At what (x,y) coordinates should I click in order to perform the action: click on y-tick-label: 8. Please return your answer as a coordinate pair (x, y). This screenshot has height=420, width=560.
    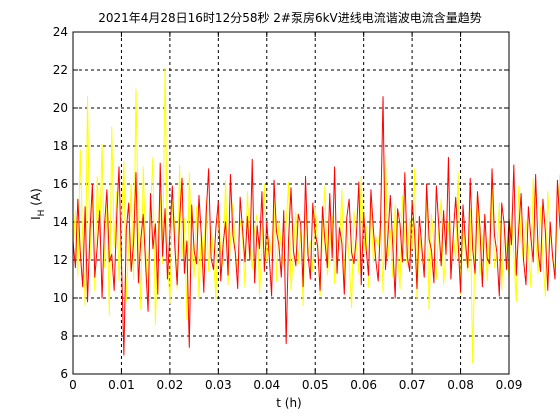
    Looking at the image, I should click on (64, 336).